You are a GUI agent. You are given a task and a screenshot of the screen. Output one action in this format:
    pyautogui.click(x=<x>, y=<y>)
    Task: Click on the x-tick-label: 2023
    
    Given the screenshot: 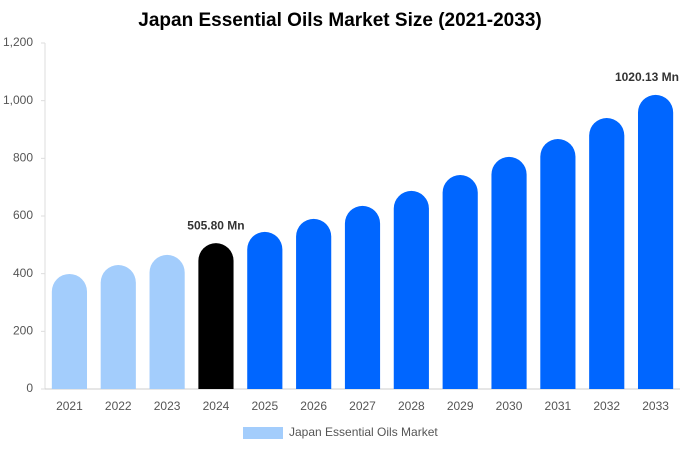 What is the action you would take?
    pyautogui.click(x=167, y=406)
    